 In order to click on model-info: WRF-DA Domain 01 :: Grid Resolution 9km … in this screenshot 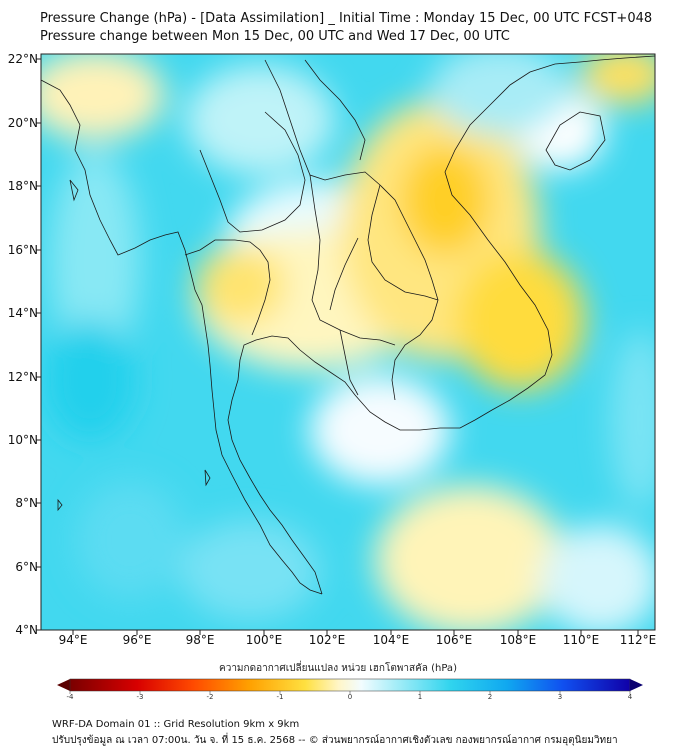, I will do `click(176, 724)`.